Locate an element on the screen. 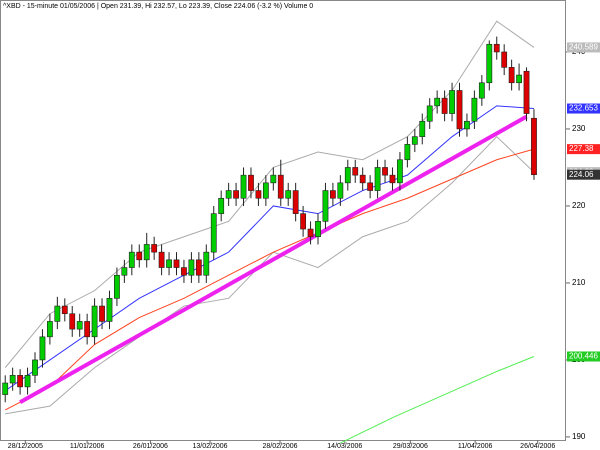 The image size is (600, 450). last-value-label: 232.653 is located at coordinates (583, 108).